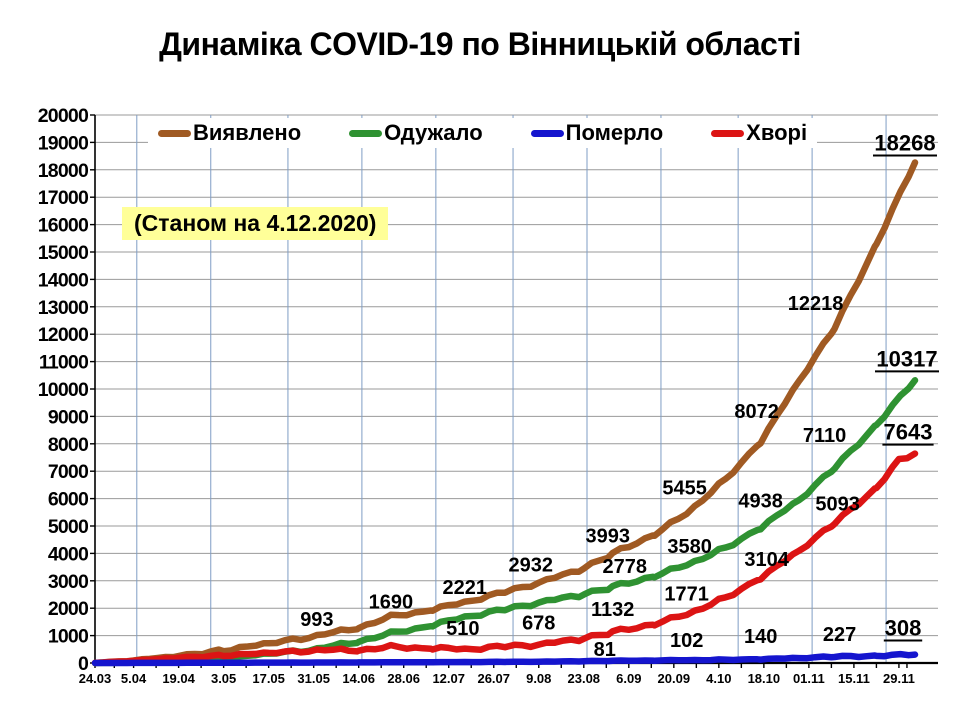 The image size is (960, 720). I want to click on x-tick-label: 28.06, so click(403, 678).